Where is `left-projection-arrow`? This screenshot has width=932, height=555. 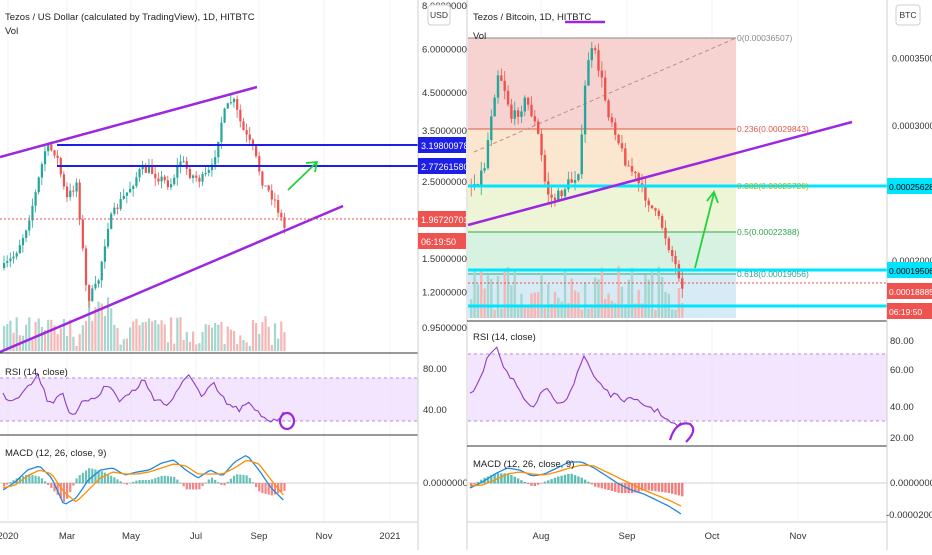
left-projection-arrow is located at coordinates (302, 176).